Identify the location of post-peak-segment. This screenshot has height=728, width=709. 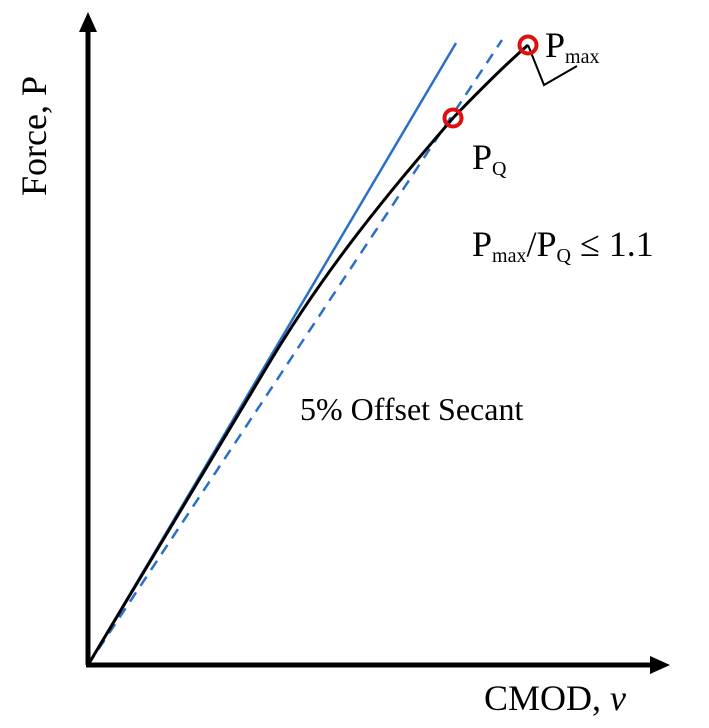
(552, 65).